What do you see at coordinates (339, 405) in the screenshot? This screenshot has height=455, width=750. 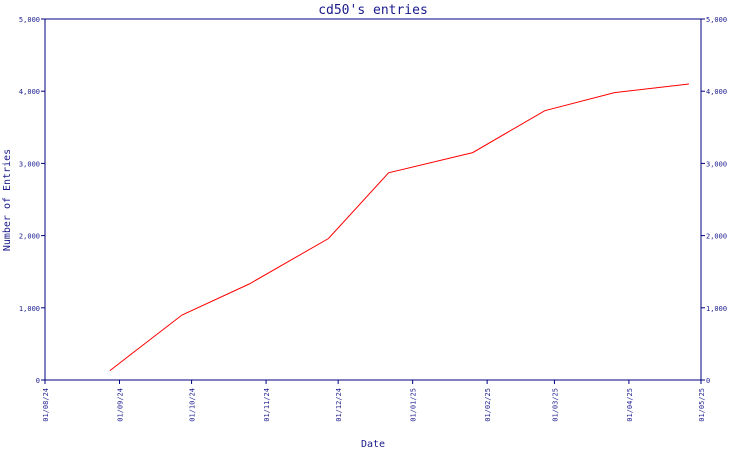 I see `x-tick-label: 01/12/24` at bounding box center [339, 405].